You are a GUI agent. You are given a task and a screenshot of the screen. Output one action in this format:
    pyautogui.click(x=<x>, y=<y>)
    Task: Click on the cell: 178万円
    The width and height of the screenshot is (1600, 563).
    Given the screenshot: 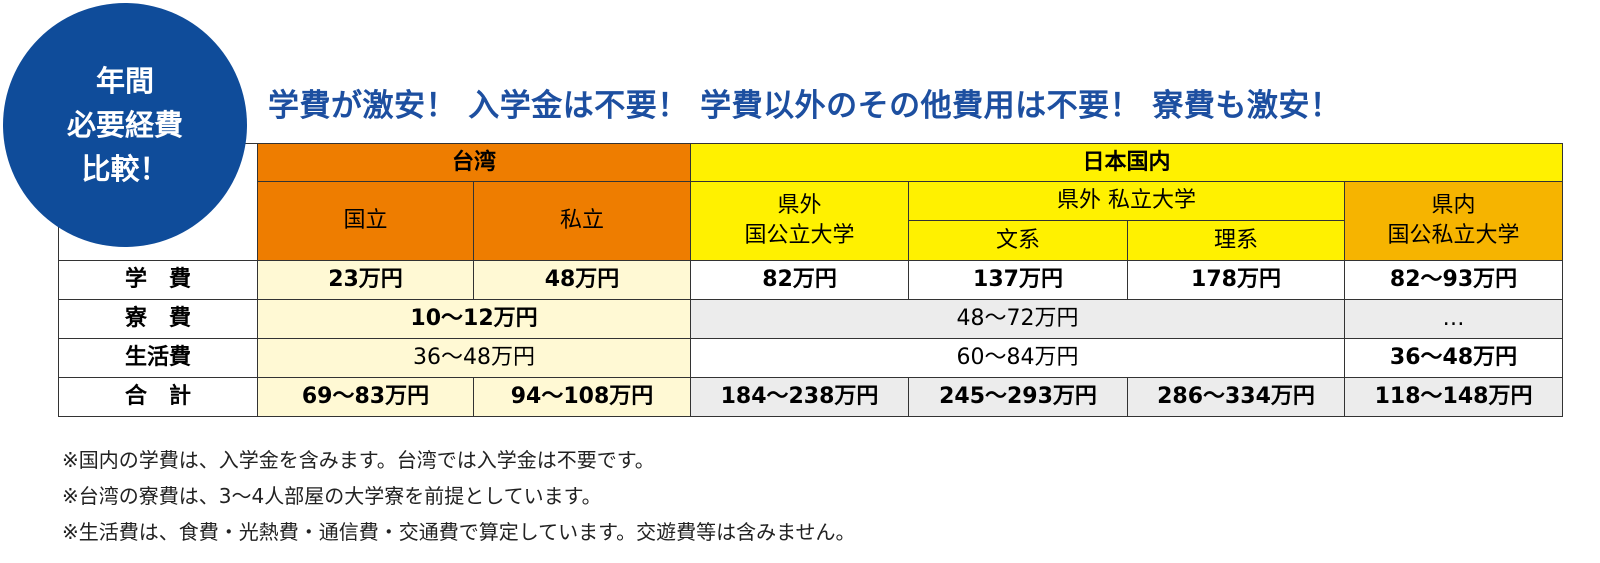 What is the action you would take?
    pyautogui.click(x=1236, y=280)
    